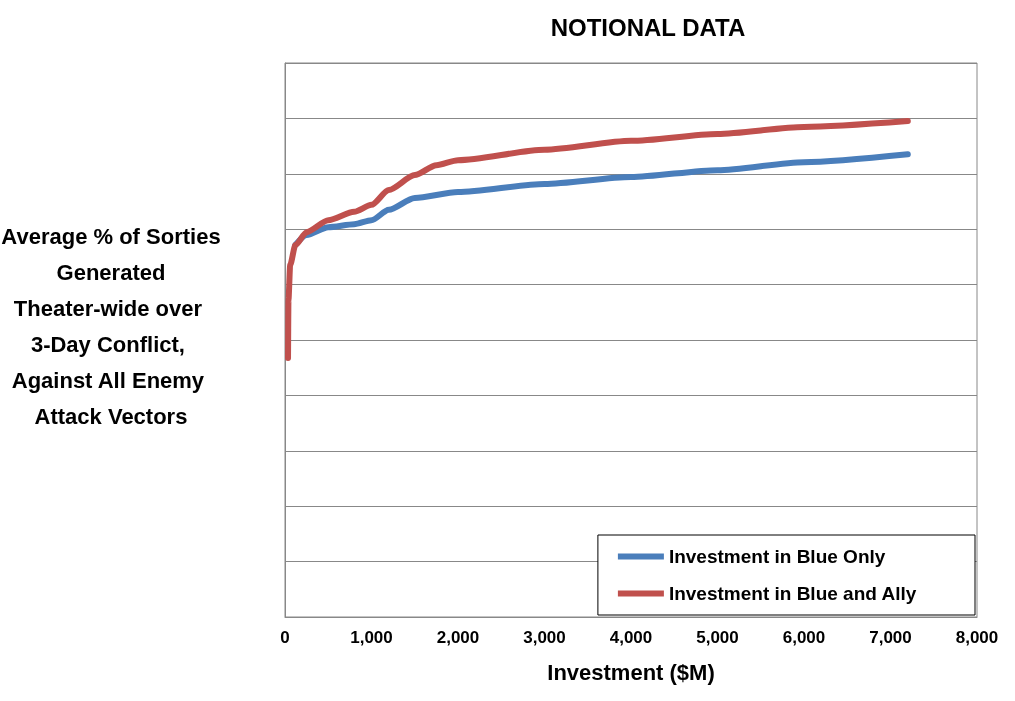 The width and height of the screenshot is (1015, 701). What do you see at coordinates (631, 672) in the screenshot?
I see `x-axis-title: Investment ($M)` at bounding box center [631, 672].